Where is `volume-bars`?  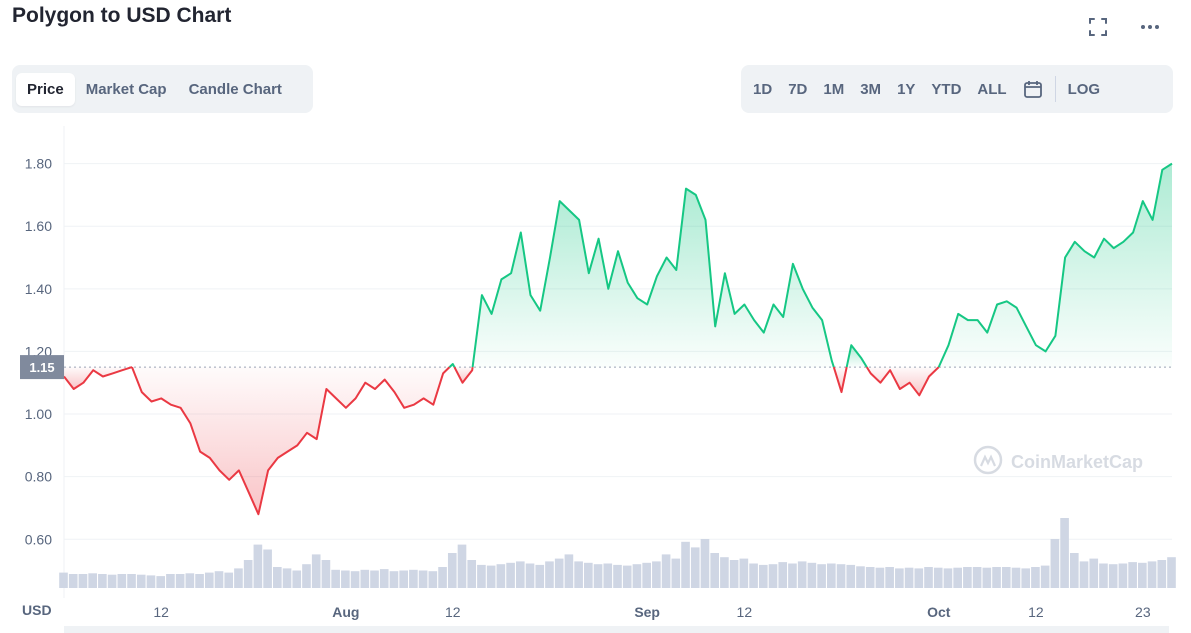 volume-bars is located at coordinates (617, 553).